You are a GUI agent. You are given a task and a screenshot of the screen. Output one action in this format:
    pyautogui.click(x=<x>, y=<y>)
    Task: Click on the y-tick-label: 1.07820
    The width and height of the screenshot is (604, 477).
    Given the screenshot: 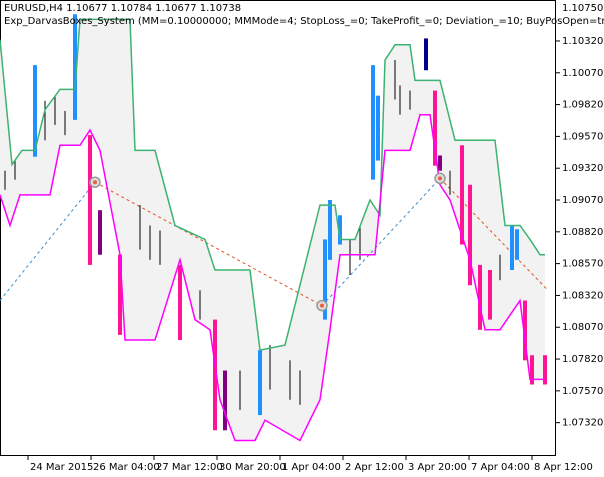 What is the action you would take?
    pyautogui.click(x=582, y=359)
    